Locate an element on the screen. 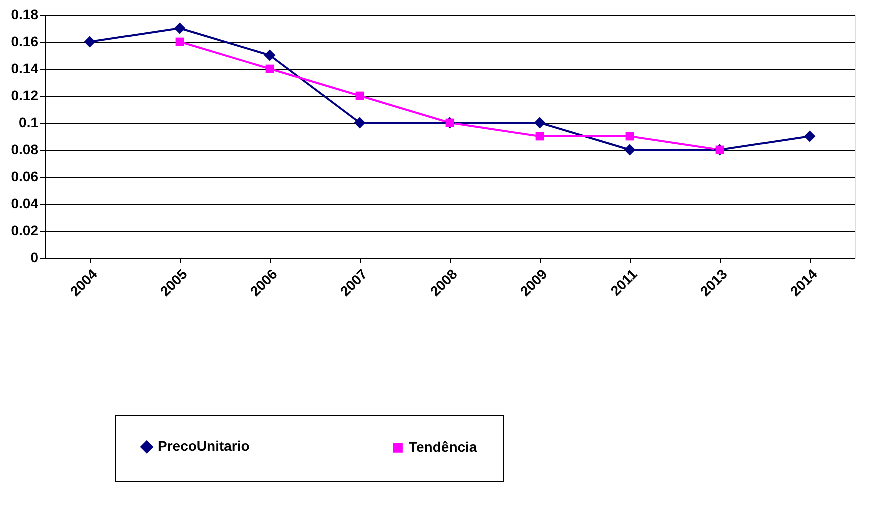  y-tick-label: 0.16 is located at coordinates (25, 42).